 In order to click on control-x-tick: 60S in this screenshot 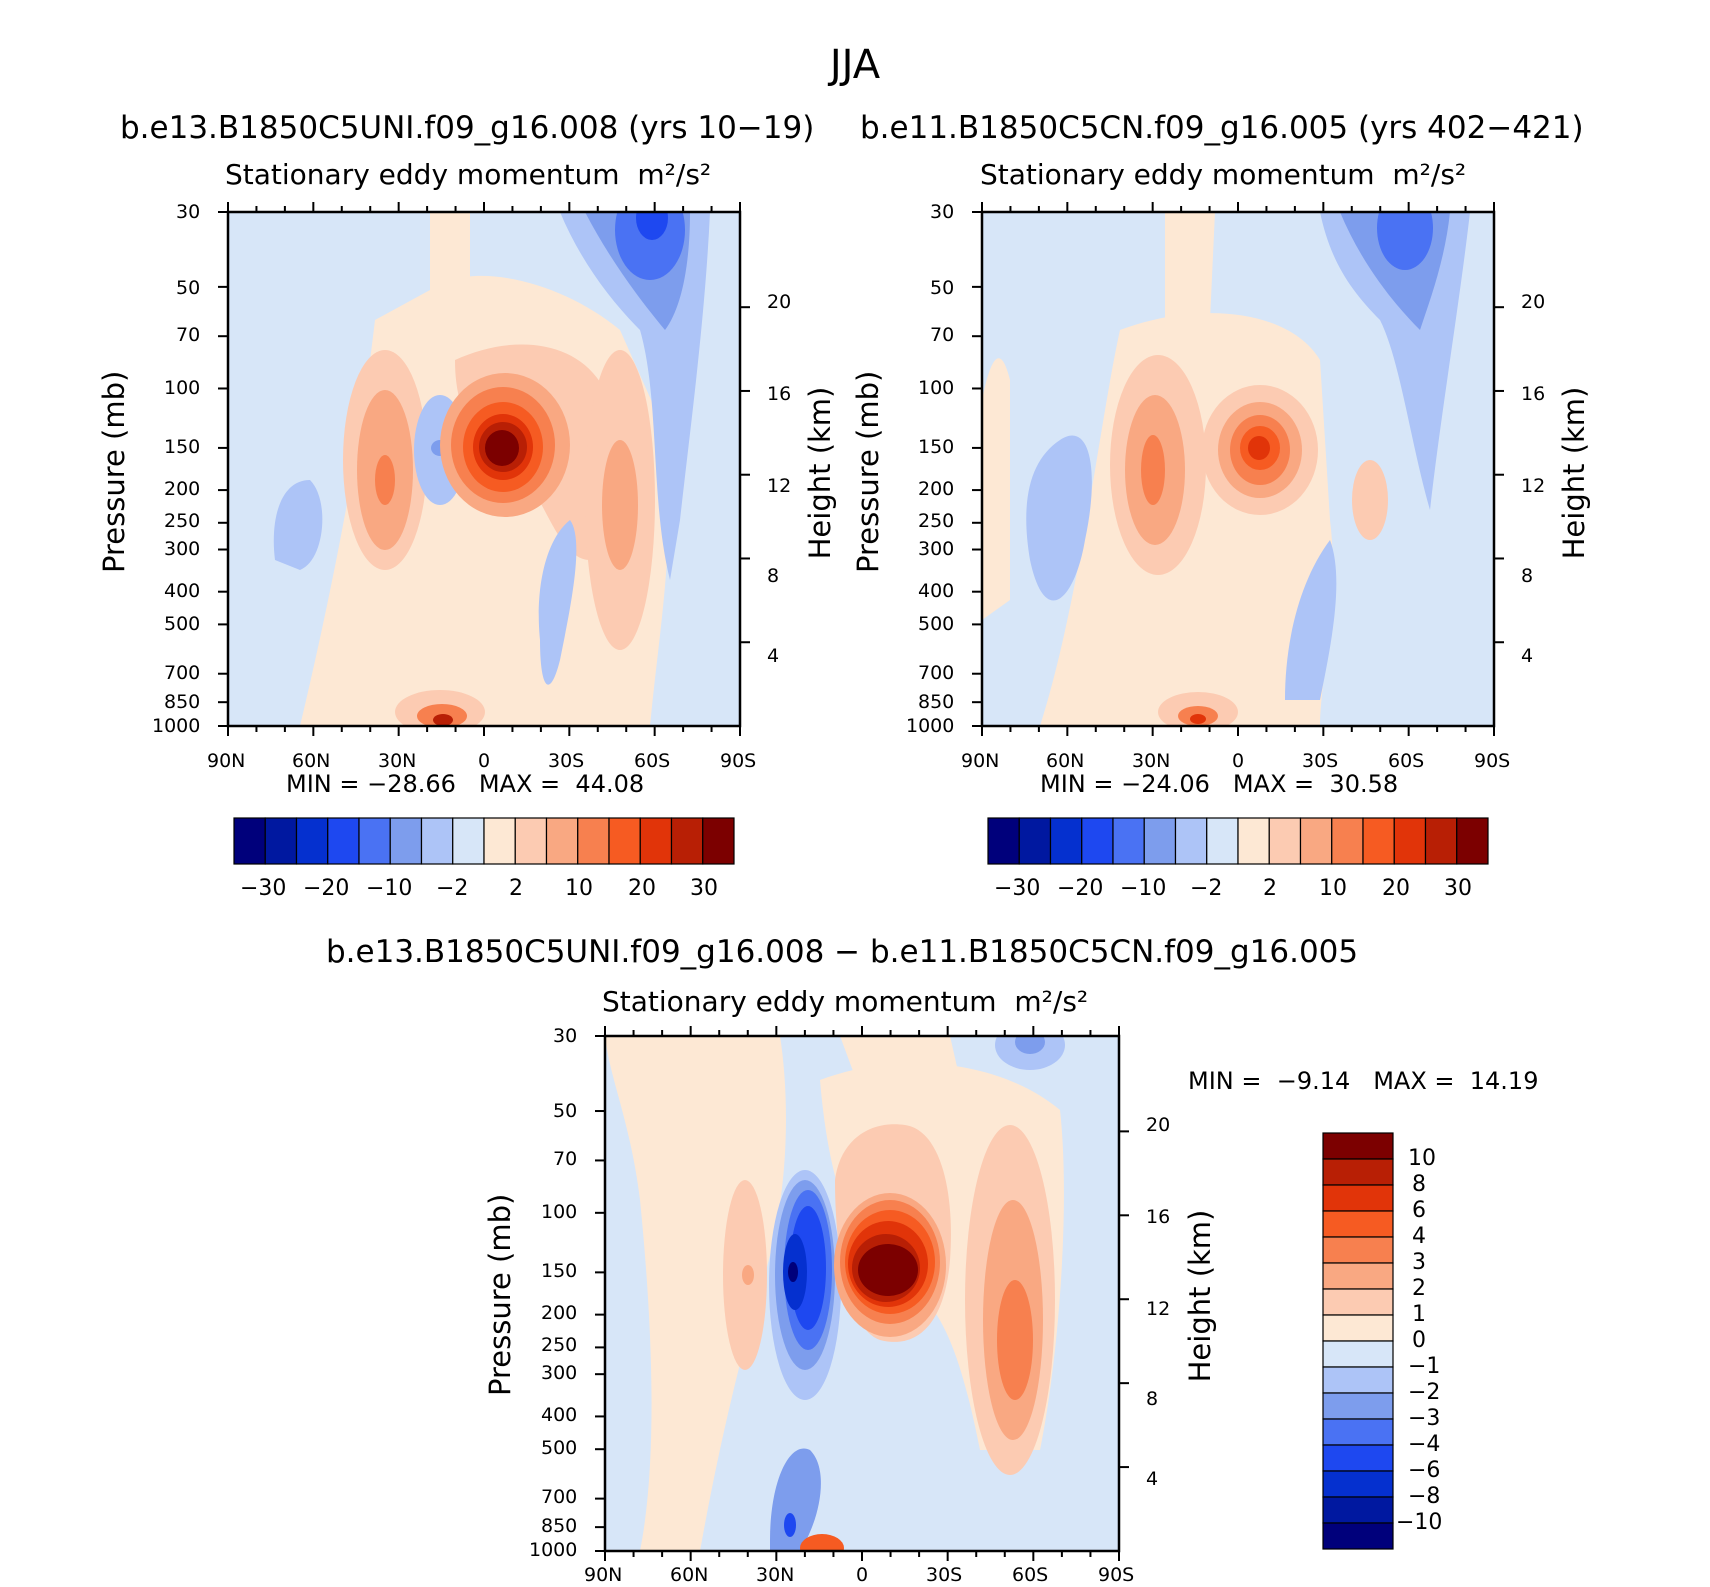, I will do `click(1406, 761)`.